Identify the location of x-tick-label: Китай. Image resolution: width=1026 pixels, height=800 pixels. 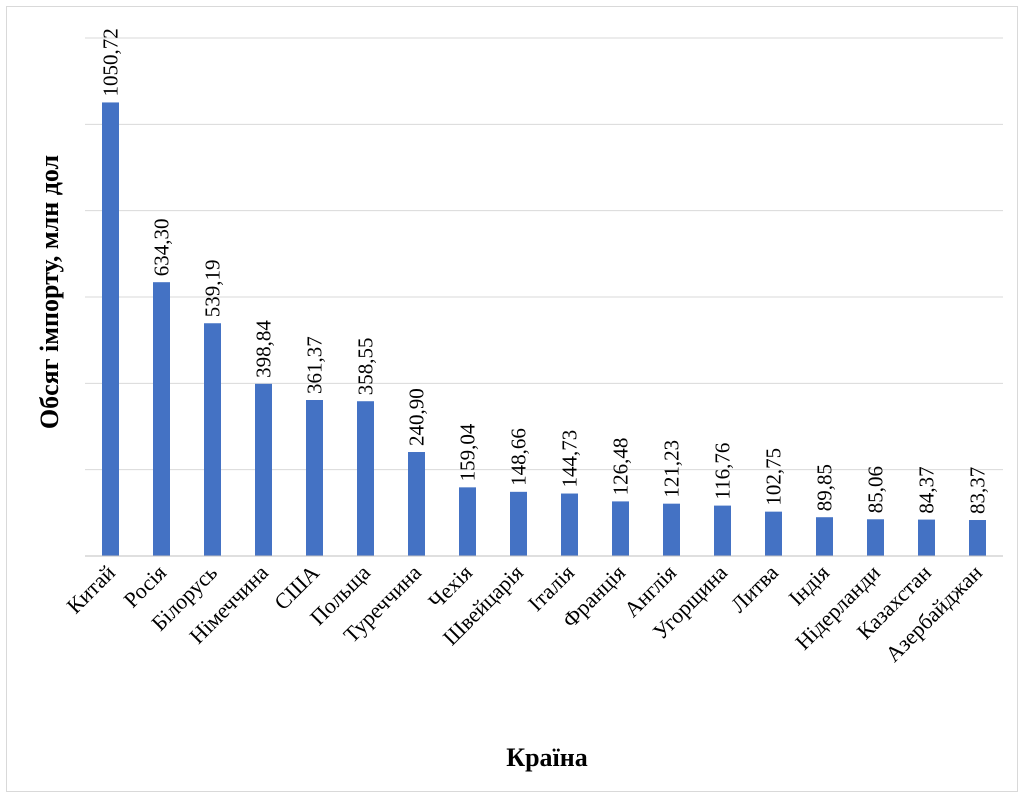
(90, 589).